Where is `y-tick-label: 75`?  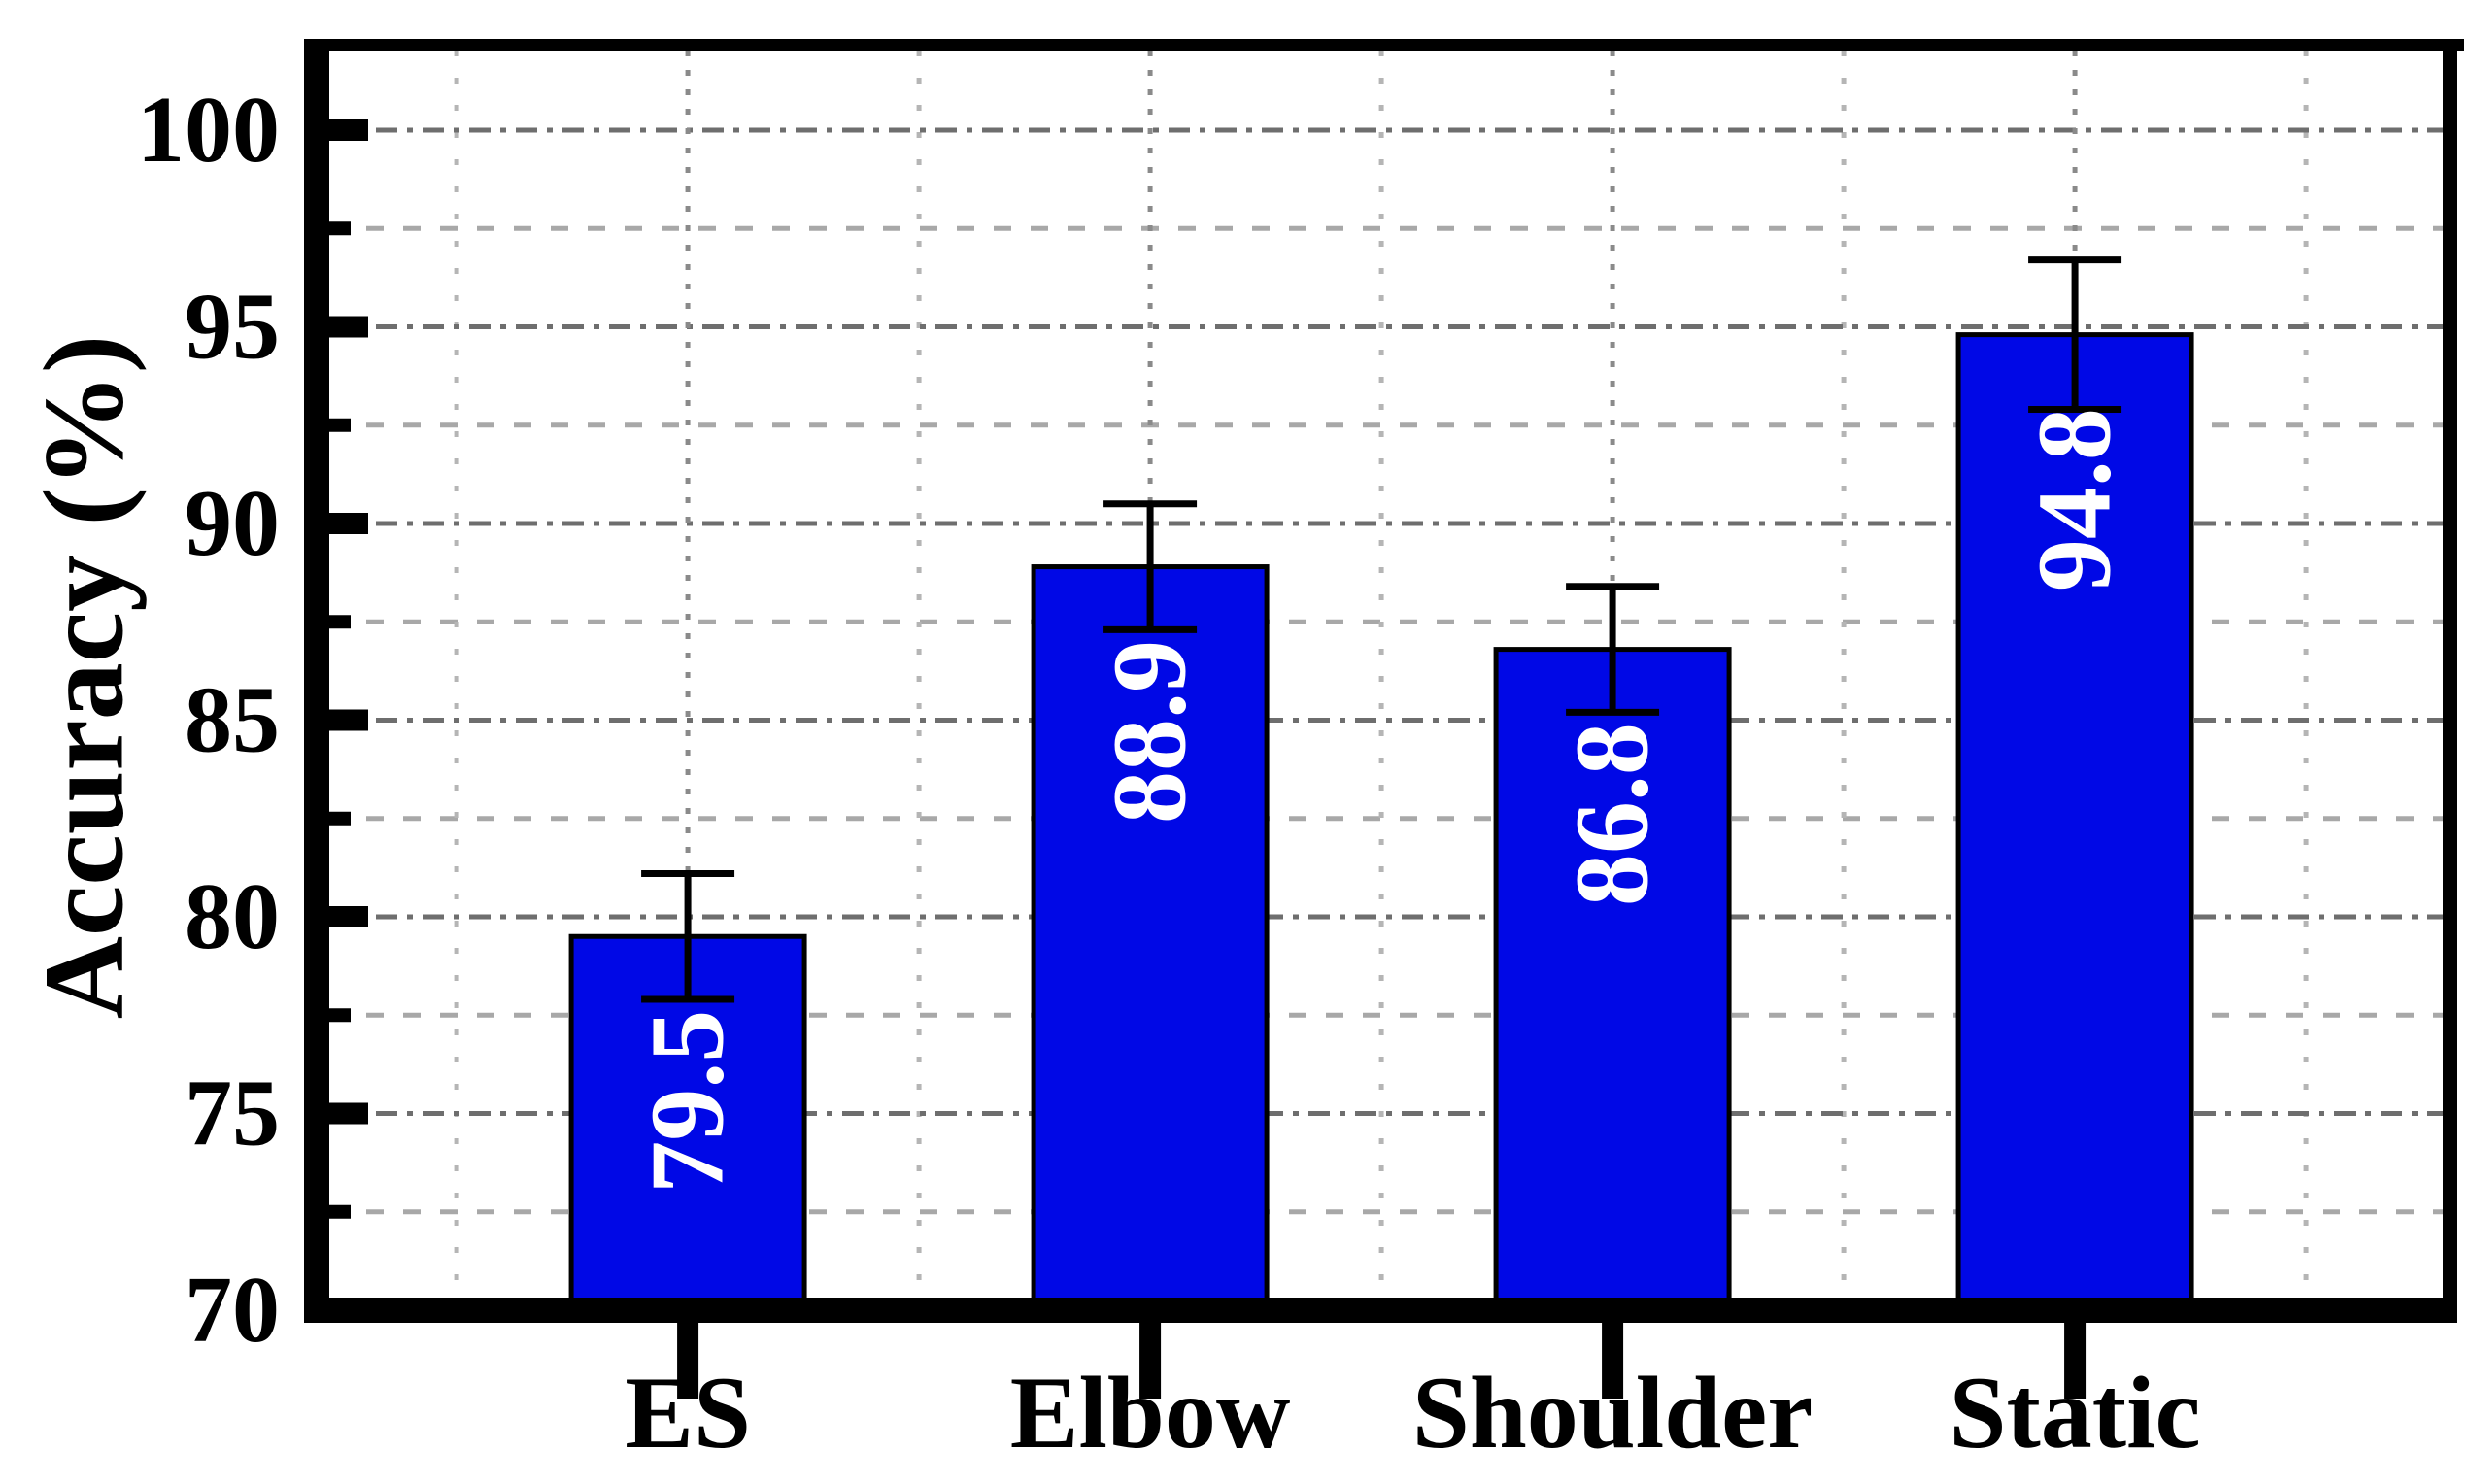 y-tick-label: 75 is located at coordinates (232, 1114).